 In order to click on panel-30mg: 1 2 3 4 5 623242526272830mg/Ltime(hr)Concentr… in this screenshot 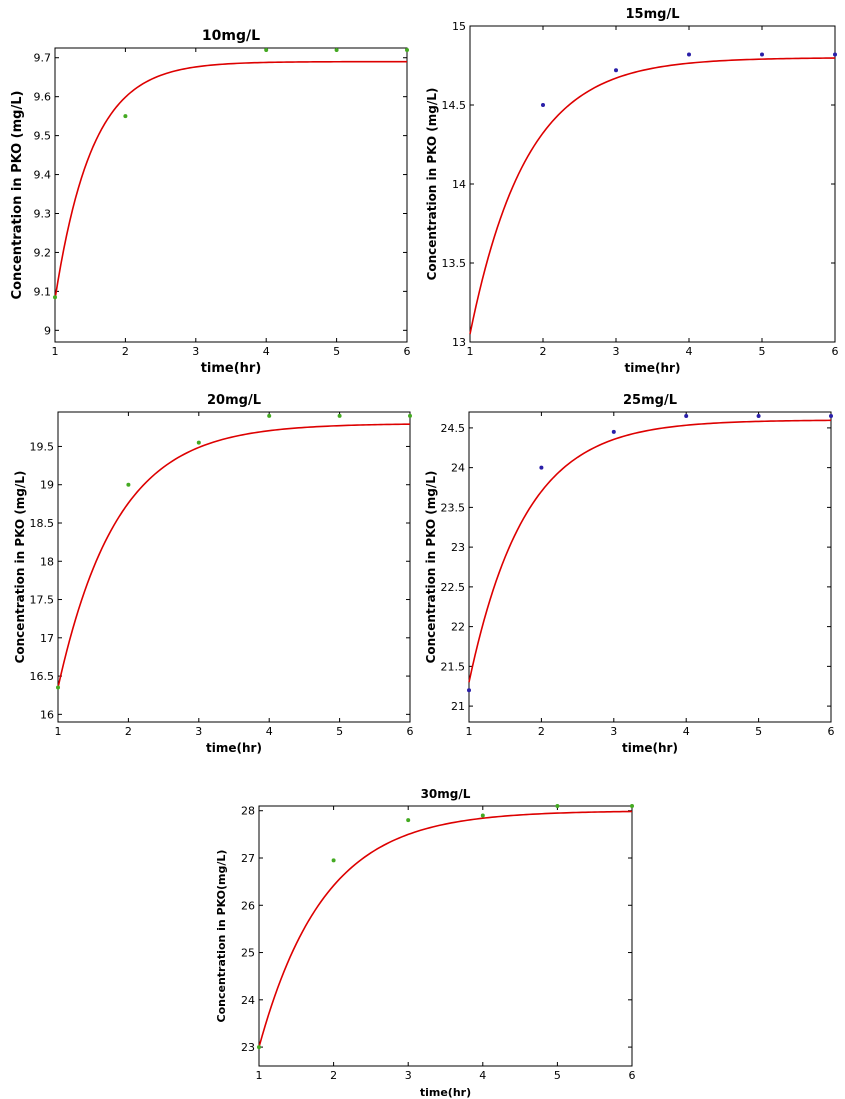, I will do `click(425, 943)`.